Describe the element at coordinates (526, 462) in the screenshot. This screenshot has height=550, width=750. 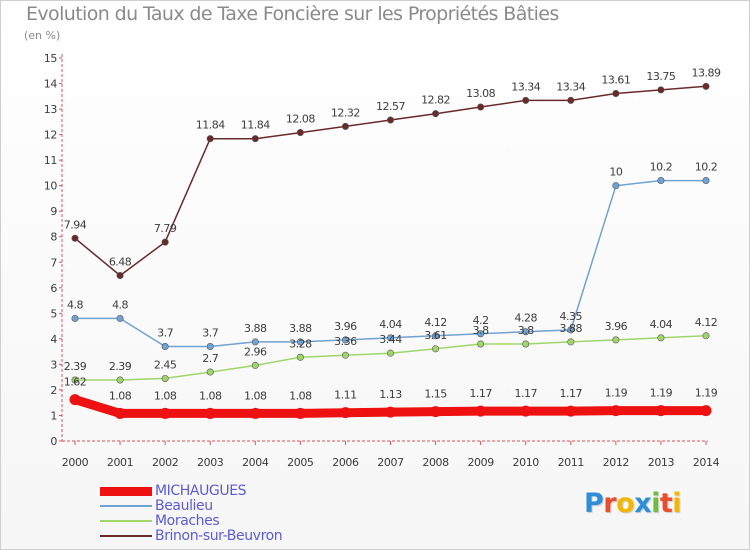
I see `x-tick-label: 2010` at that location.